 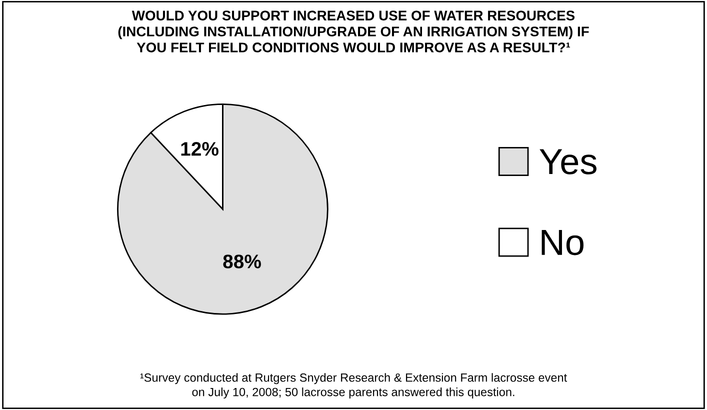 What do you see at coordinates (568, 161) in the screenshot?
I see `legend-label: Yes` at bounding box center [568, 161].